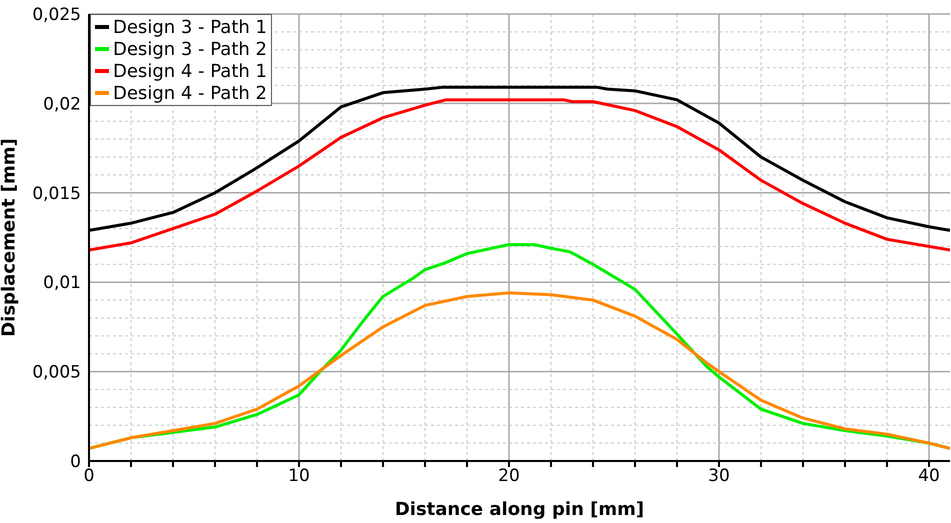  Describe the element at coordinates (190, 71) in the screenshot. I see `legend-label: Design 4 - Path 1` at that location.